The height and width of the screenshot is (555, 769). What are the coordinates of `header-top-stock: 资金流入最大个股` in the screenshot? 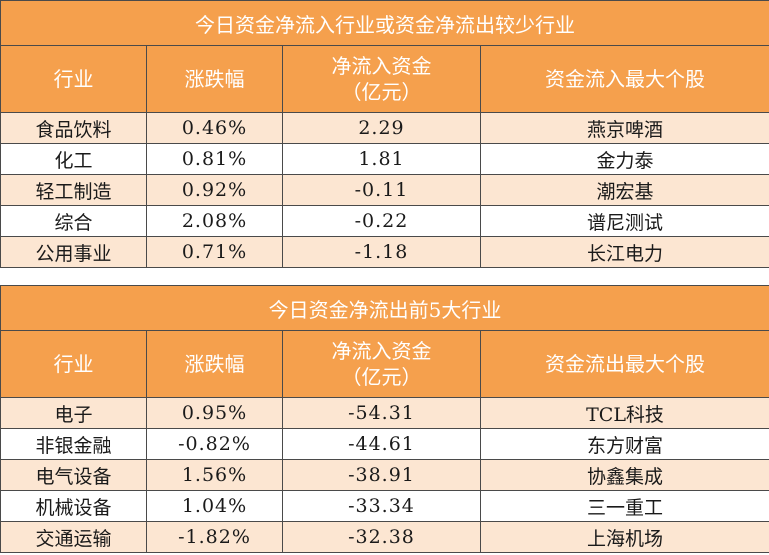 It's located at (624, 79).